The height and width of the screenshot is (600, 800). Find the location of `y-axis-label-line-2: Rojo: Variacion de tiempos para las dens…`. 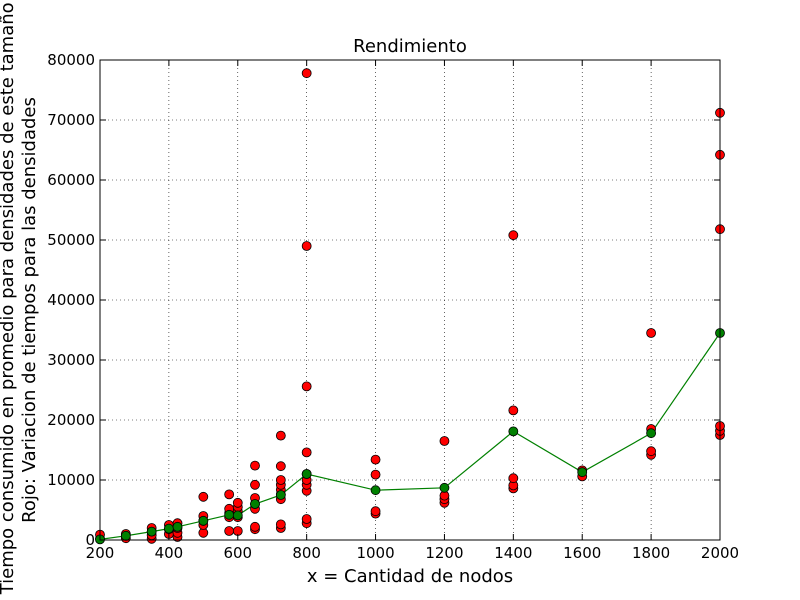

y-axis-label-line-2: Rojo: Variacion de tiempos para las dens… is located at coordinates (29, 310).